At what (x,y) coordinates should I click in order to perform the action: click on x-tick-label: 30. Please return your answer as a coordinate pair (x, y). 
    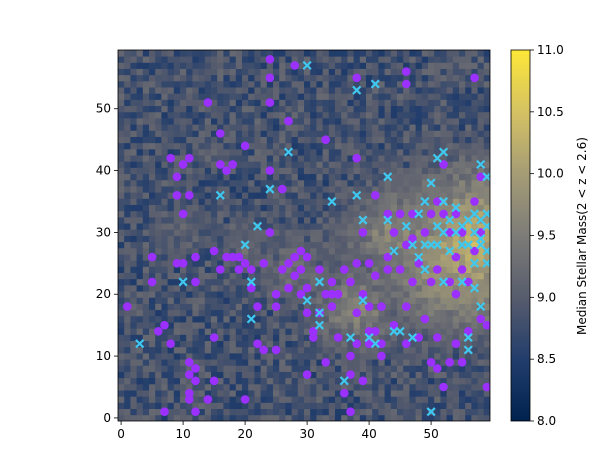
    Looking at the image, I should click on (306, 434).